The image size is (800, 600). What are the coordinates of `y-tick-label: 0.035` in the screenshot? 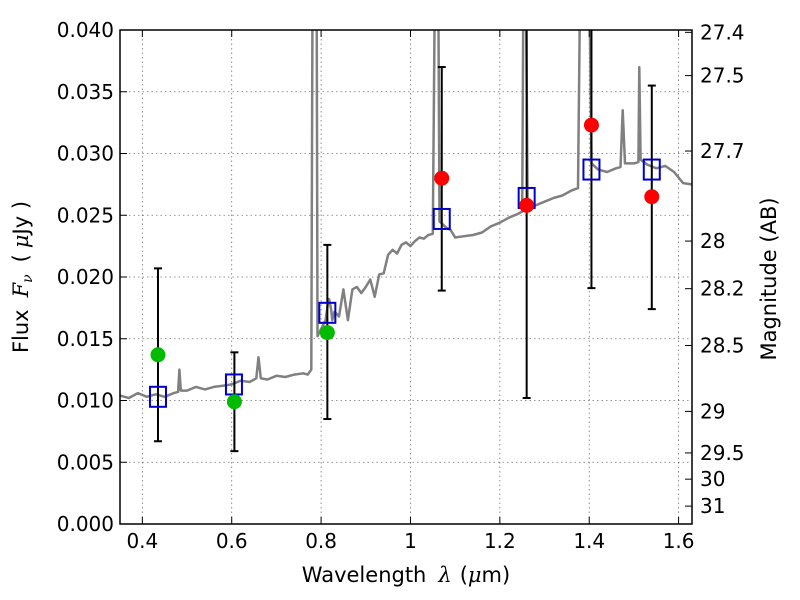 It's located at (85, 92).